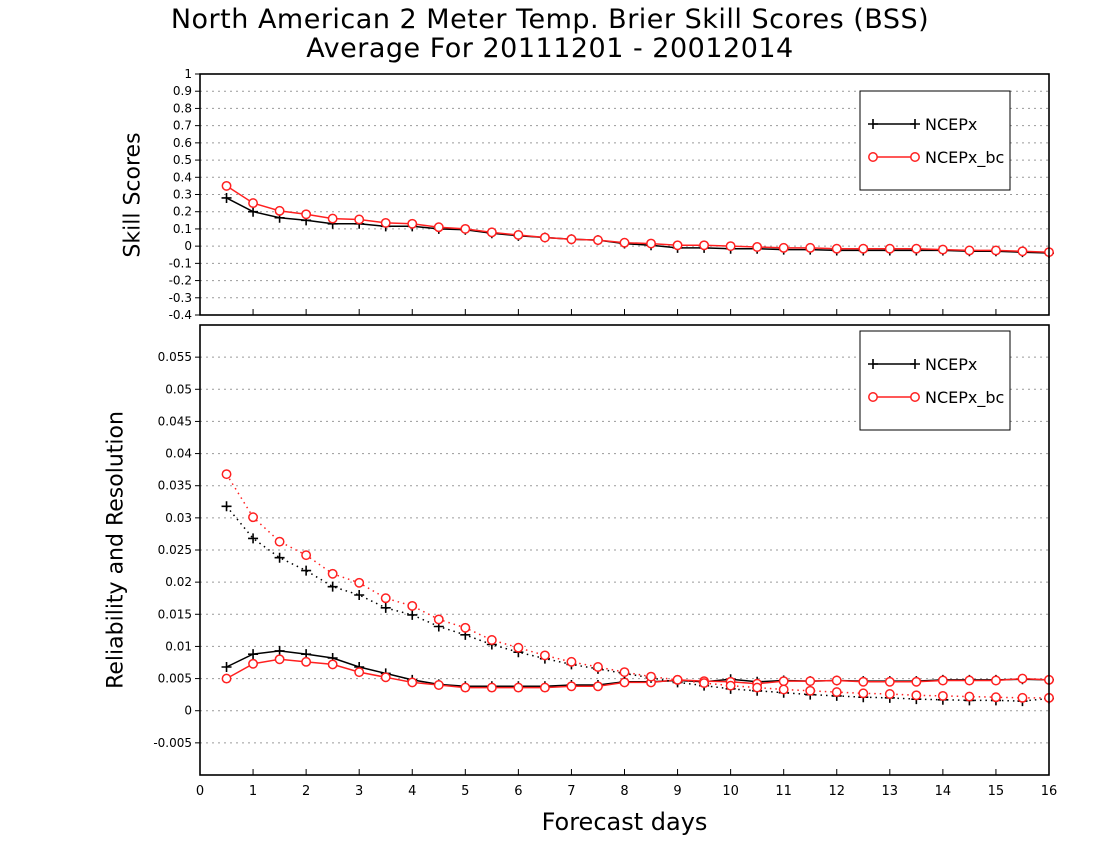 This screenshot has height=850, width=1100. What do you see at coordinates (188, 711) in the screenshot?
I see `y-tick-label: 0` at bounding box center [188, 711].